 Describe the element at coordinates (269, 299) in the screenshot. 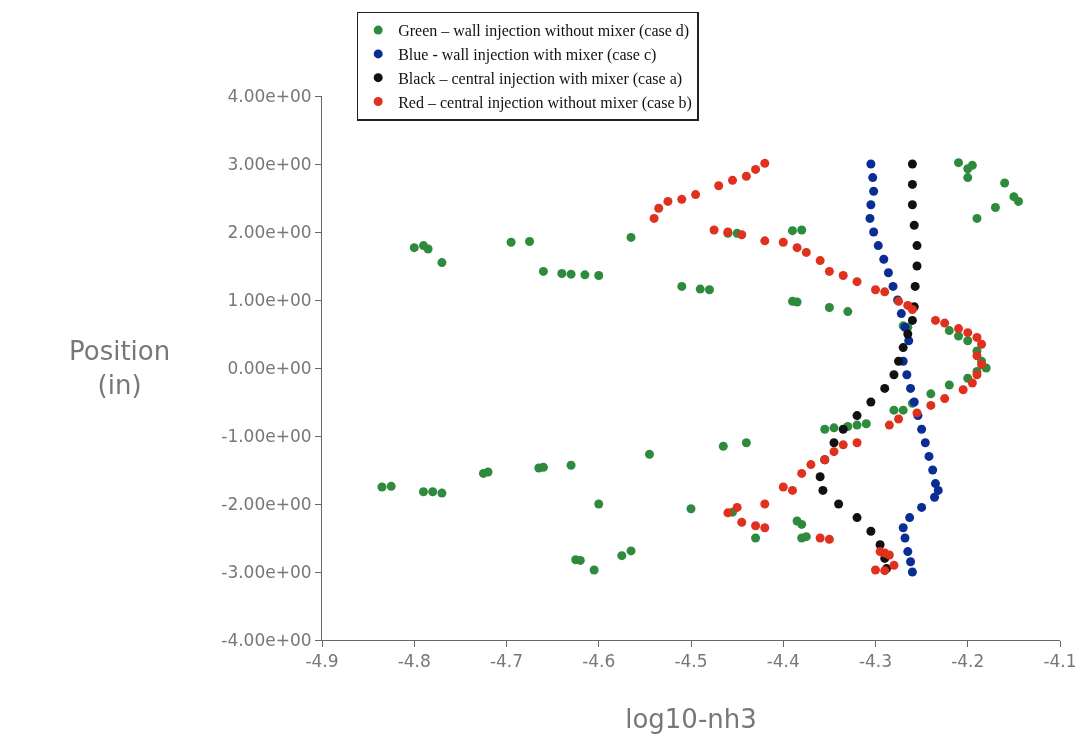

I see `y-tick-label: 1.00e+00` at that location.